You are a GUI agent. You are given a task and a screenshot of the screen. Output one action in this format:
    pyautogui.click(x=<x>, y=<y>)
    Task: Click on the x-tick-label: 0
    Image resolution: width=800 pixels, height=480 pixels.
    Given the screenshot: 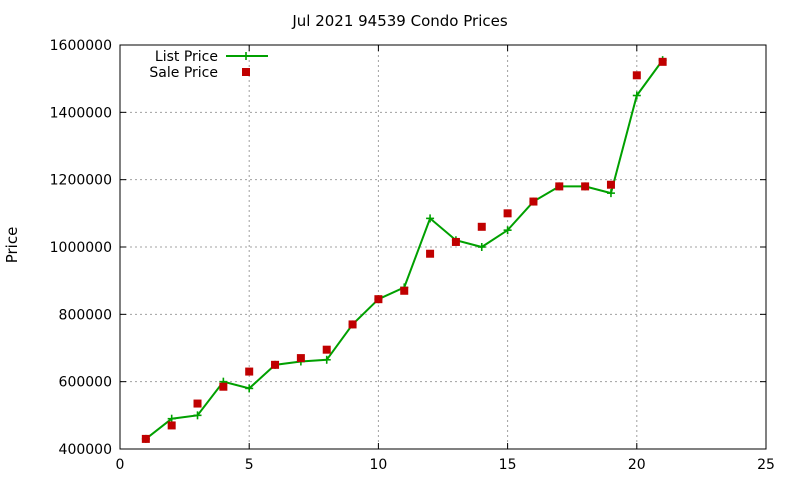 What is the action you would take?
    pyautogui.click(x=120, y=465)
    